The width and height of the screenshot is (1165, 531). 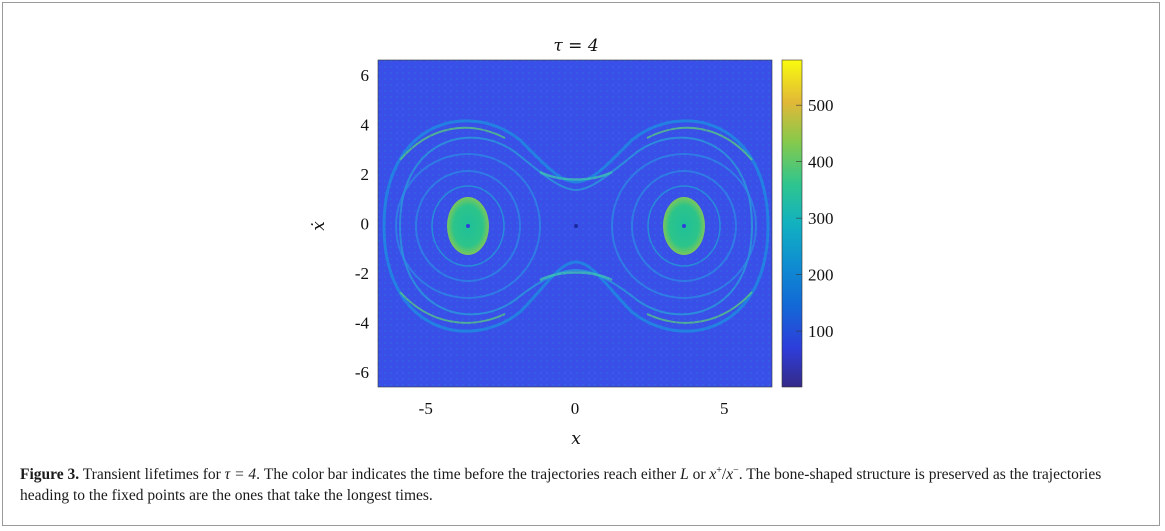 What do you see at coordinates (50, 475) in the screenshot?
I see `caption-label: Figure 3.` at bounding box center [50, 475].